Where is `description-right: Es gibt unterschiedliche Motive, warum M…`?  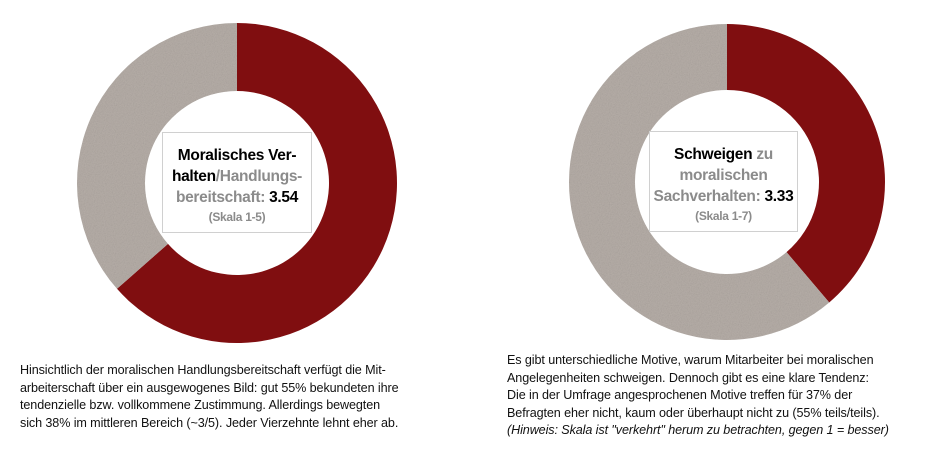 description-right: Es gibt unterschiedliche Motive, warum M… is located at coordinates (698, 396).